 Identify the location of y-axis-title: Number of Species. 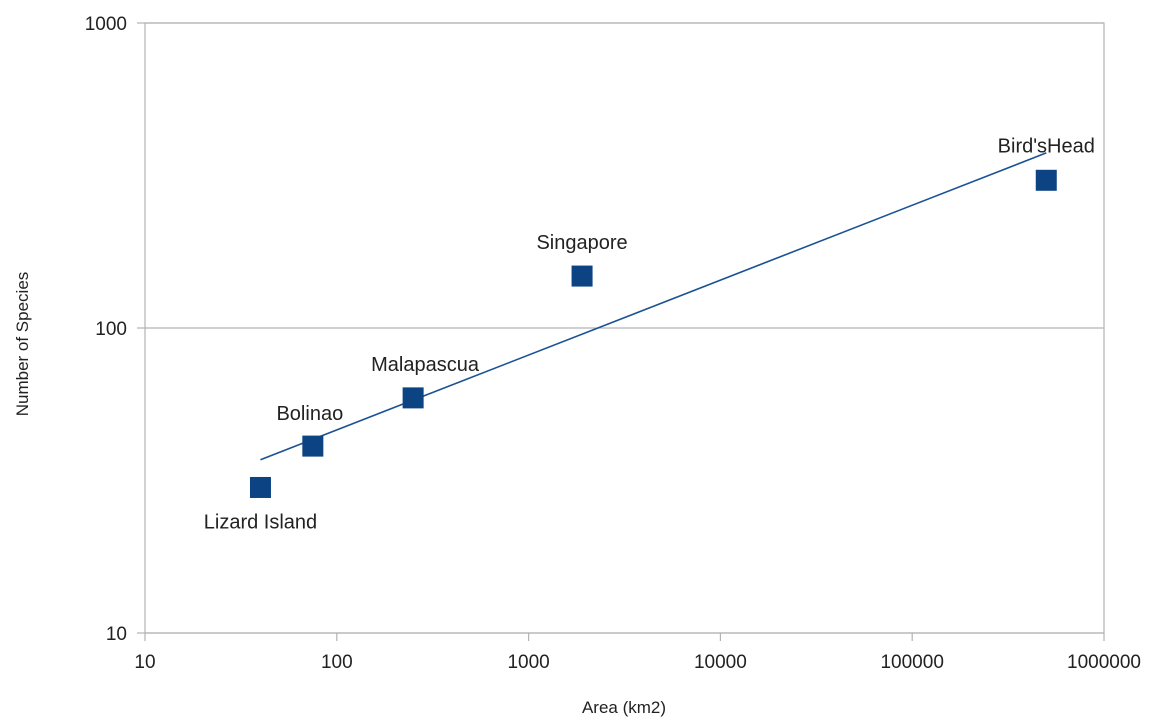
(22, 344).